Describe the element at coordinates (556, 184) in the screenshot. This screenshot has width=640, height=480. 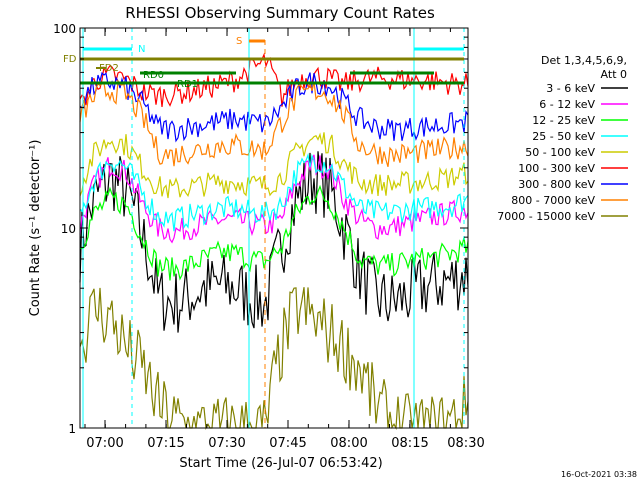
I see `legend-label: 300 - 800 keV` at that location.